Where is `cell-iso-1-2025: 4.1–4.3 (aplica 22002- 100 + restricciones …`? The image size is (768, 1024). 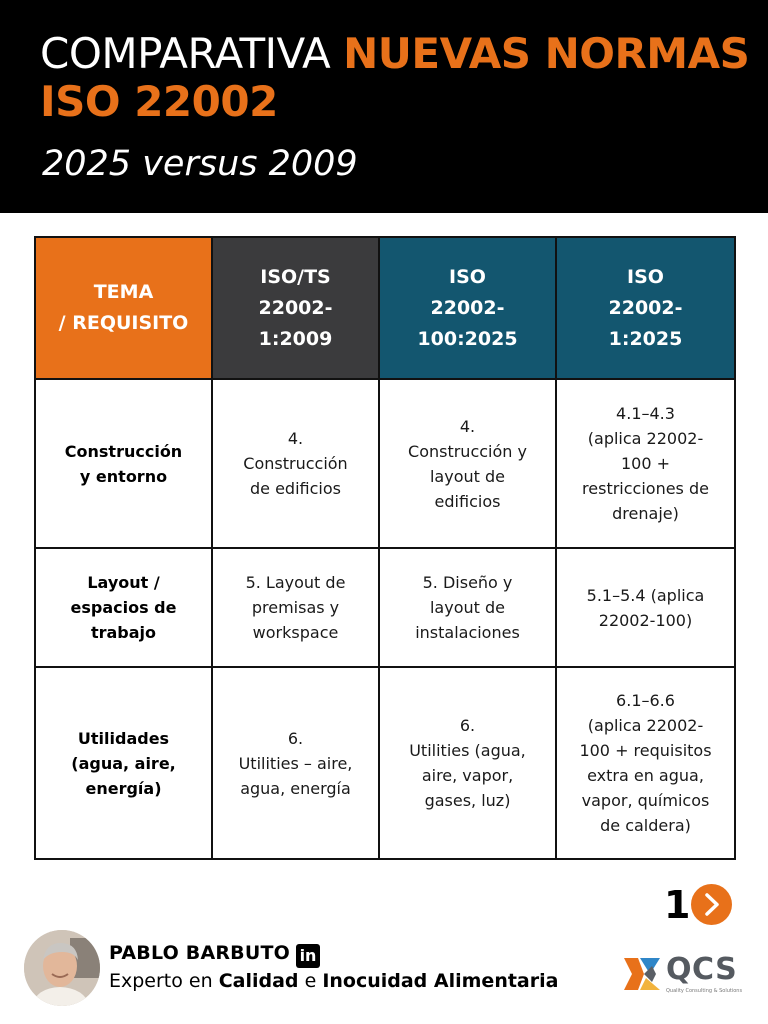
cell-iso-1-2025: 4.1–4.3 (aplica 22002- 100 + restricciones … is located at coordinates (645, 463).